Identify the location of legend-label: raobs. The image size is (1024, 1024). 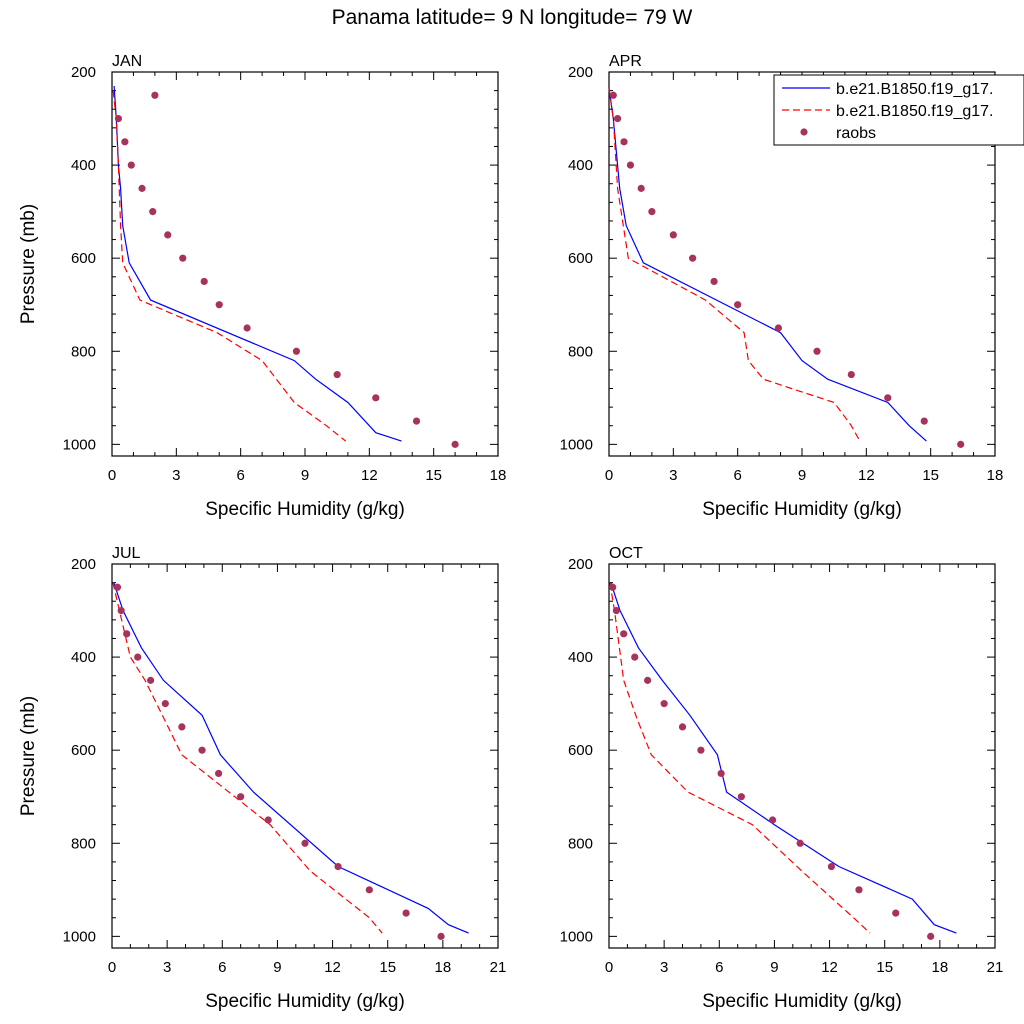
(856, 133).